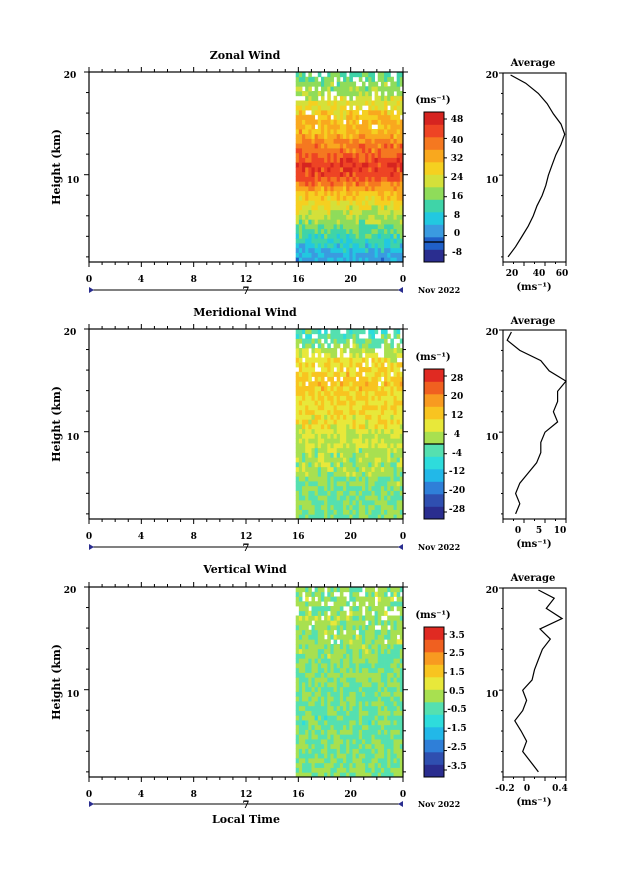  I want to click on merid-cbar-unit: (ms⁻¹), so click(432, 357).